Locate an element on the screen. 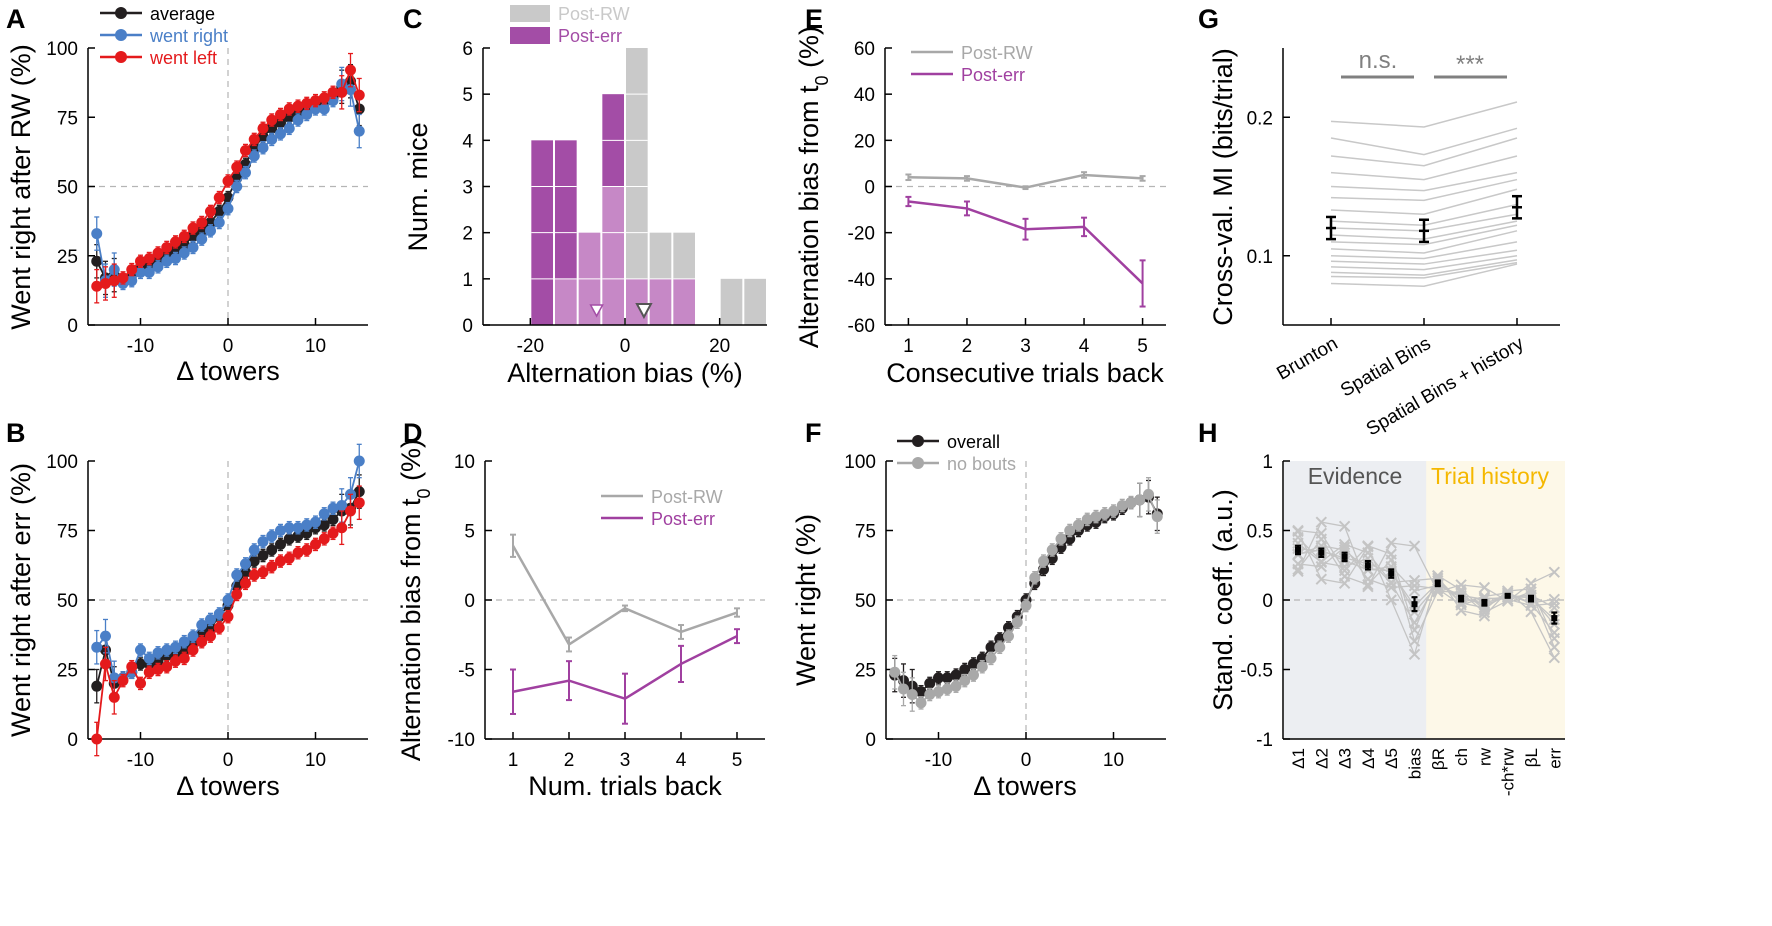  legend-overall-swatch-dot is located at coordinates (918, 441).